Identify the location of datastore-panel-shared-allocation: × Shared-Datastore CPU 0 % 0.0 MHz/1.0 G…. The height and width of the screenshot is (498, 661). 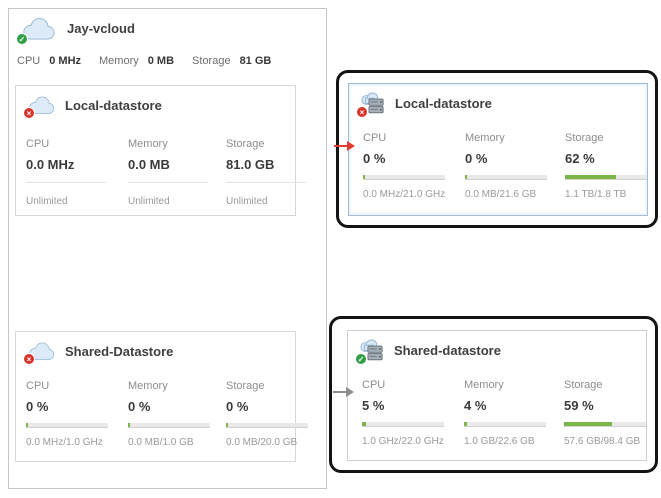
(161, 396).